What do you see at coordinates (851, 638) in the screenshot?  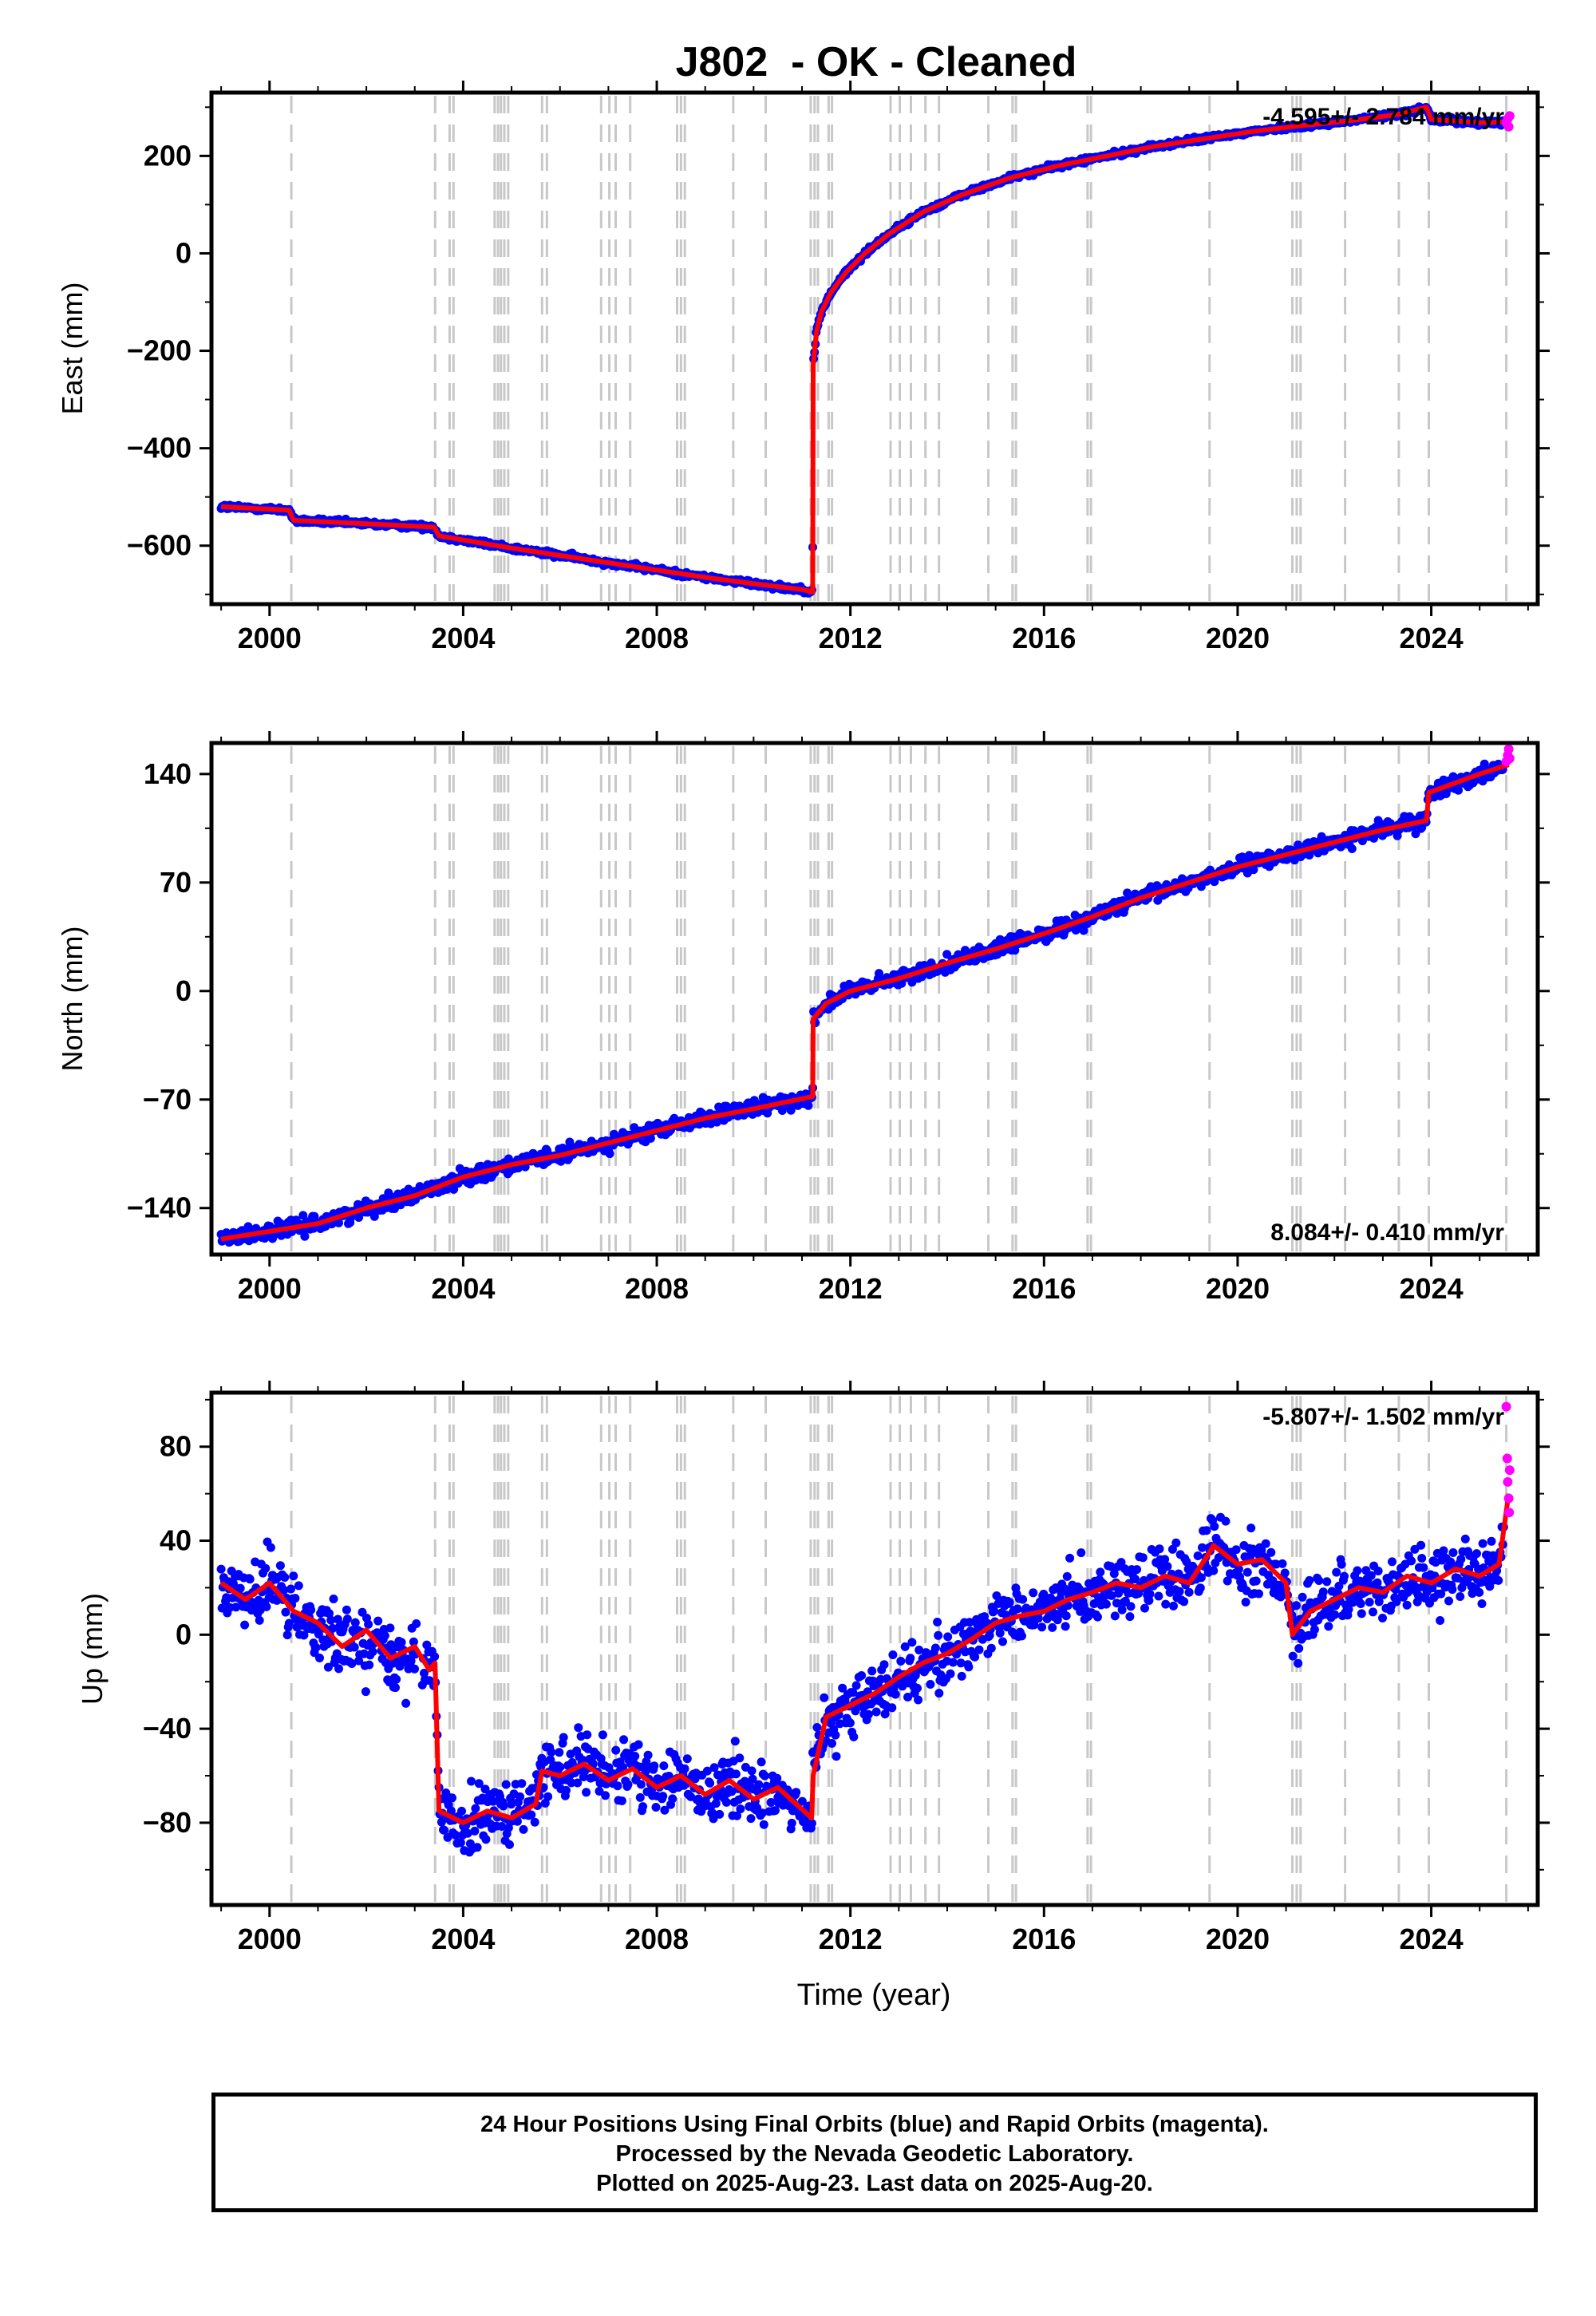 I see `x-tick-label: 2012` at bounding box center [851, 638].